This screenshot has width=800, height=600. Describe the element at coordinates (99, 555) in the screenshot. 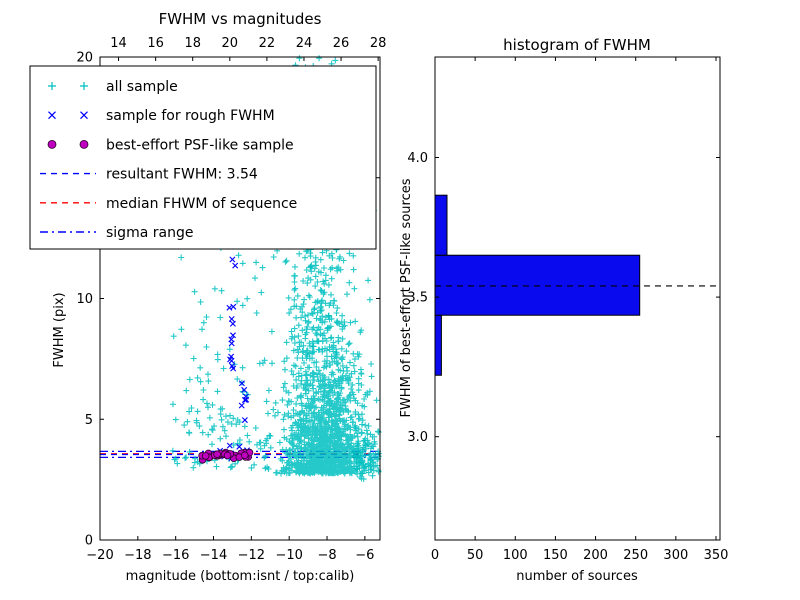

I see `x-tick-bottom-label: −20` at that location.